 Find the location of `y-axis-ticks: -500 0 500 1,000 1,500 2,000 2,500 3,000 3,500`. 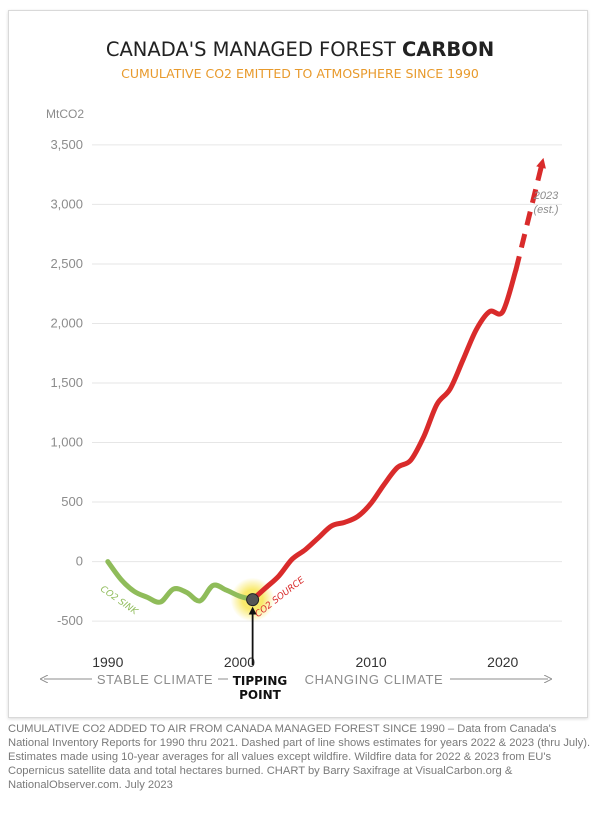

y-axis-ticks: -500 0 500 1,000 1,500 2,000 2,500 3,000 3,500 is located at coordinates (66, 382).